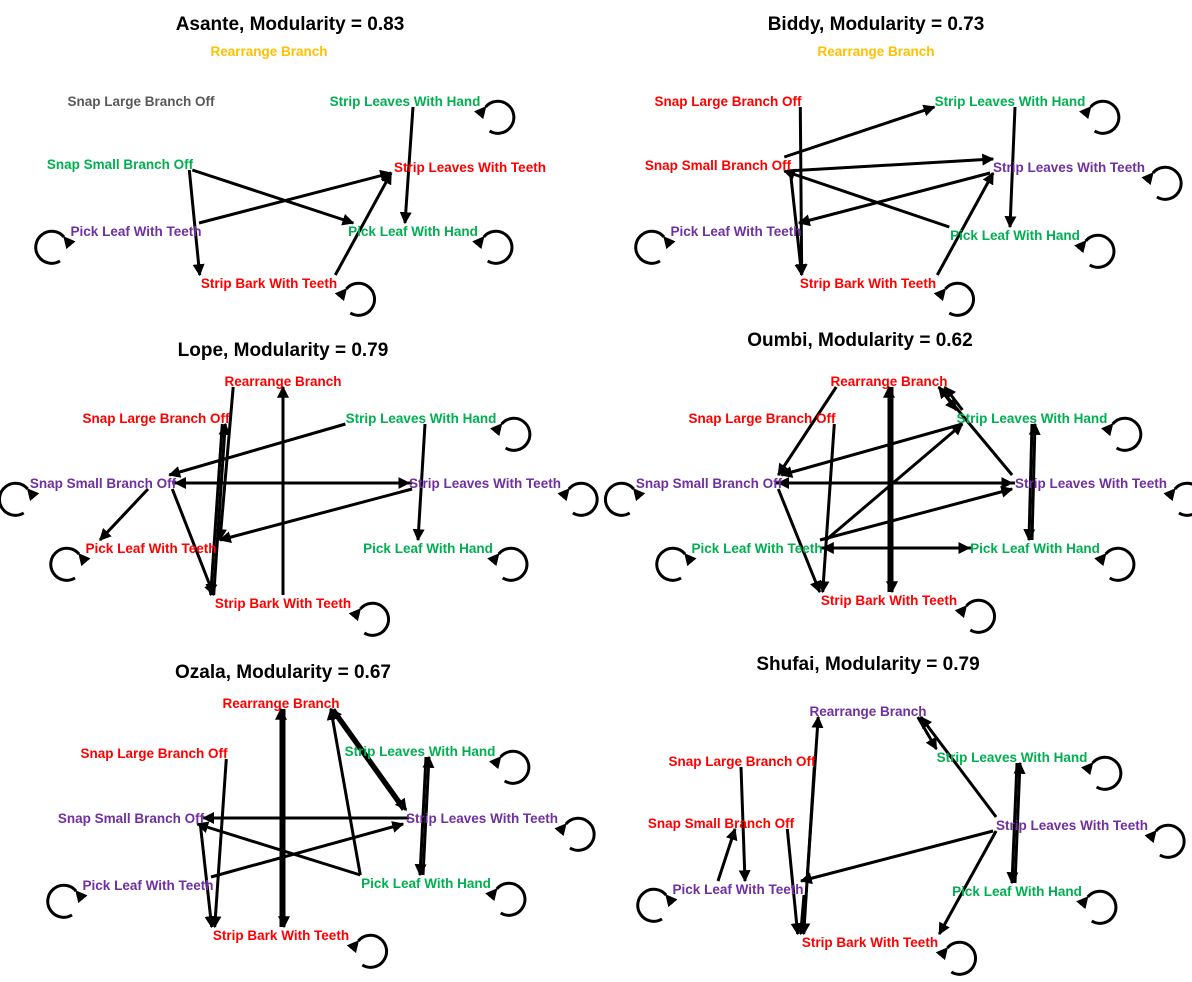 The height and width of the screenshot is (982, 1192). Describe the element at coordinates (344, 791) in the screenshot. I see `edge-plh-to-rb` at that location.